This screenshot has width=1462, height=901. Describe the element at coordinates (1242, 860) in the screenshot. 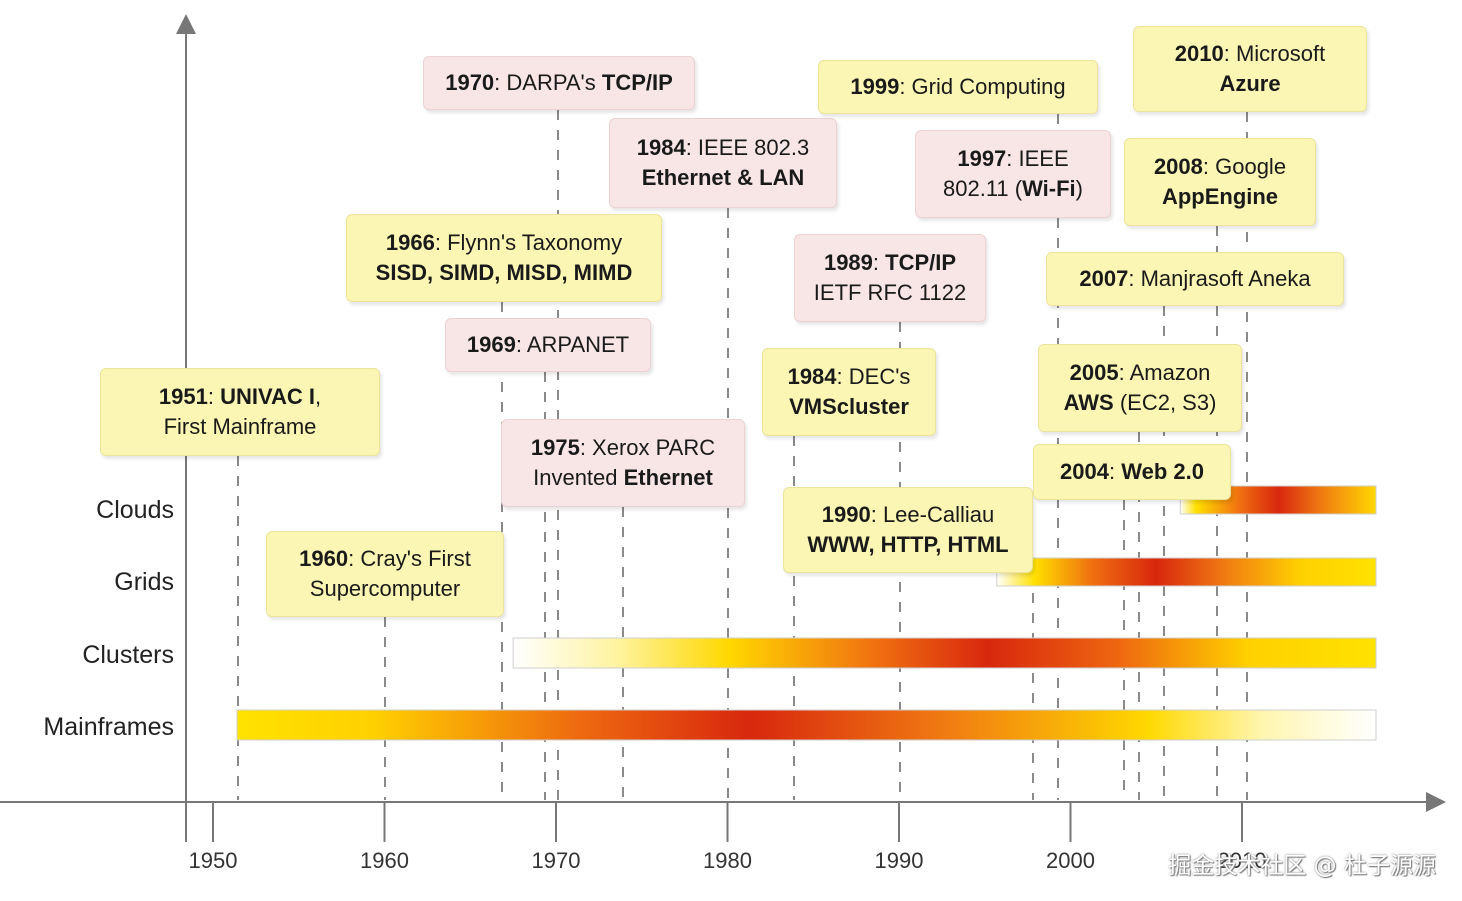

I see `tick-label-2010: 2010` at that location.